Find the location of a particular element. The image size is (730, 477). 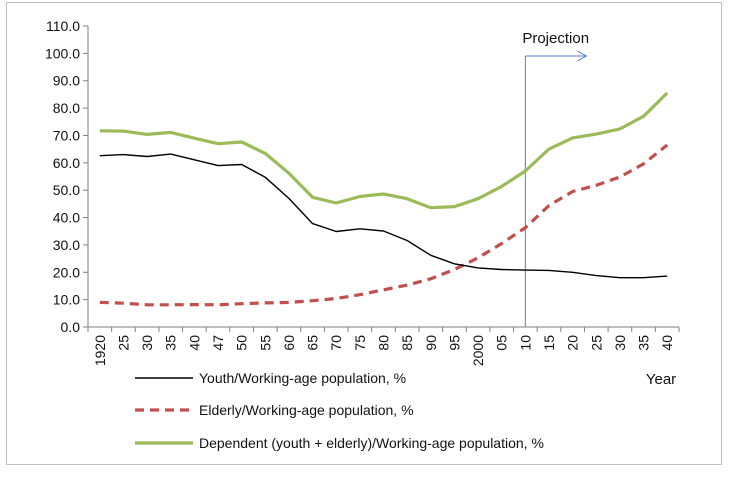

y-tick-label: 40.0 is located at coordinates (66, 218).